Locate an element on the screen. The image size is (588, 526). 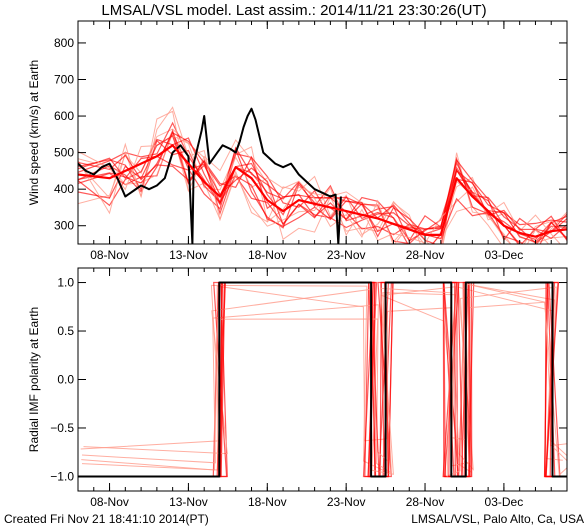
y-tick-label: −1.0 is located at coordinates (62, 476).